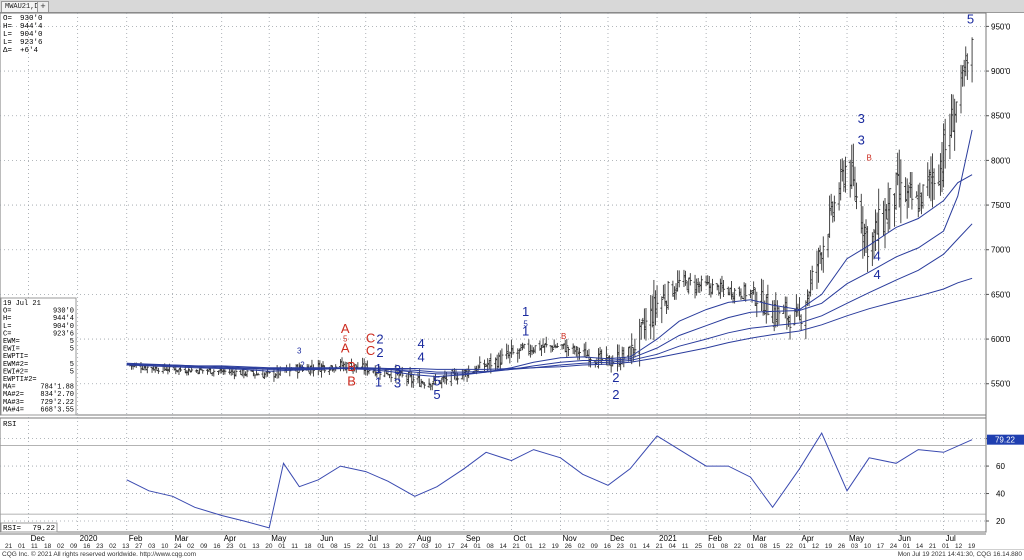 The image size is (1024, 560). What do you see at coordinates (57, 403) in the screenshot?
I see `info-box-value: 729'2.22` at bounding box center [57, 403].